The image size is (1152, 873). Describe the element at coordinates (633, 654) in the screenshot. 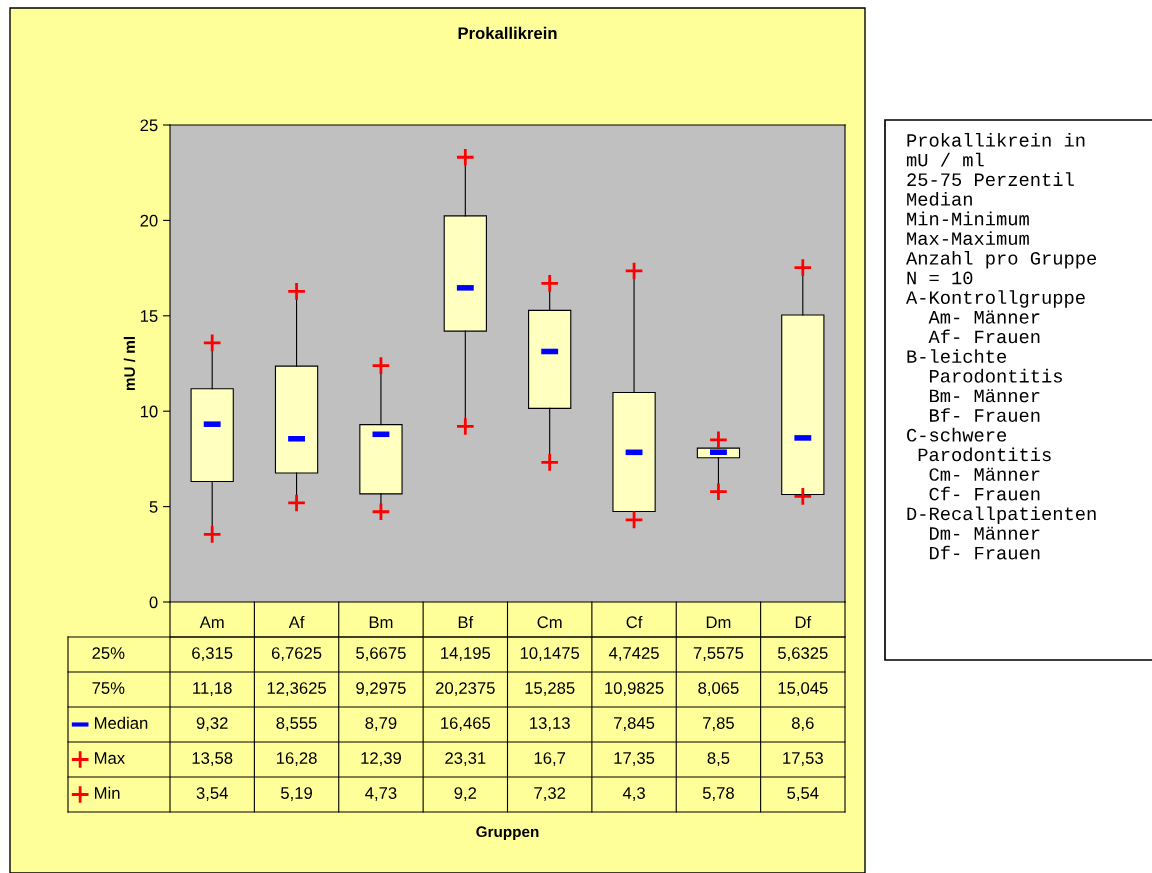

I see `text: 4,7425` at that location.